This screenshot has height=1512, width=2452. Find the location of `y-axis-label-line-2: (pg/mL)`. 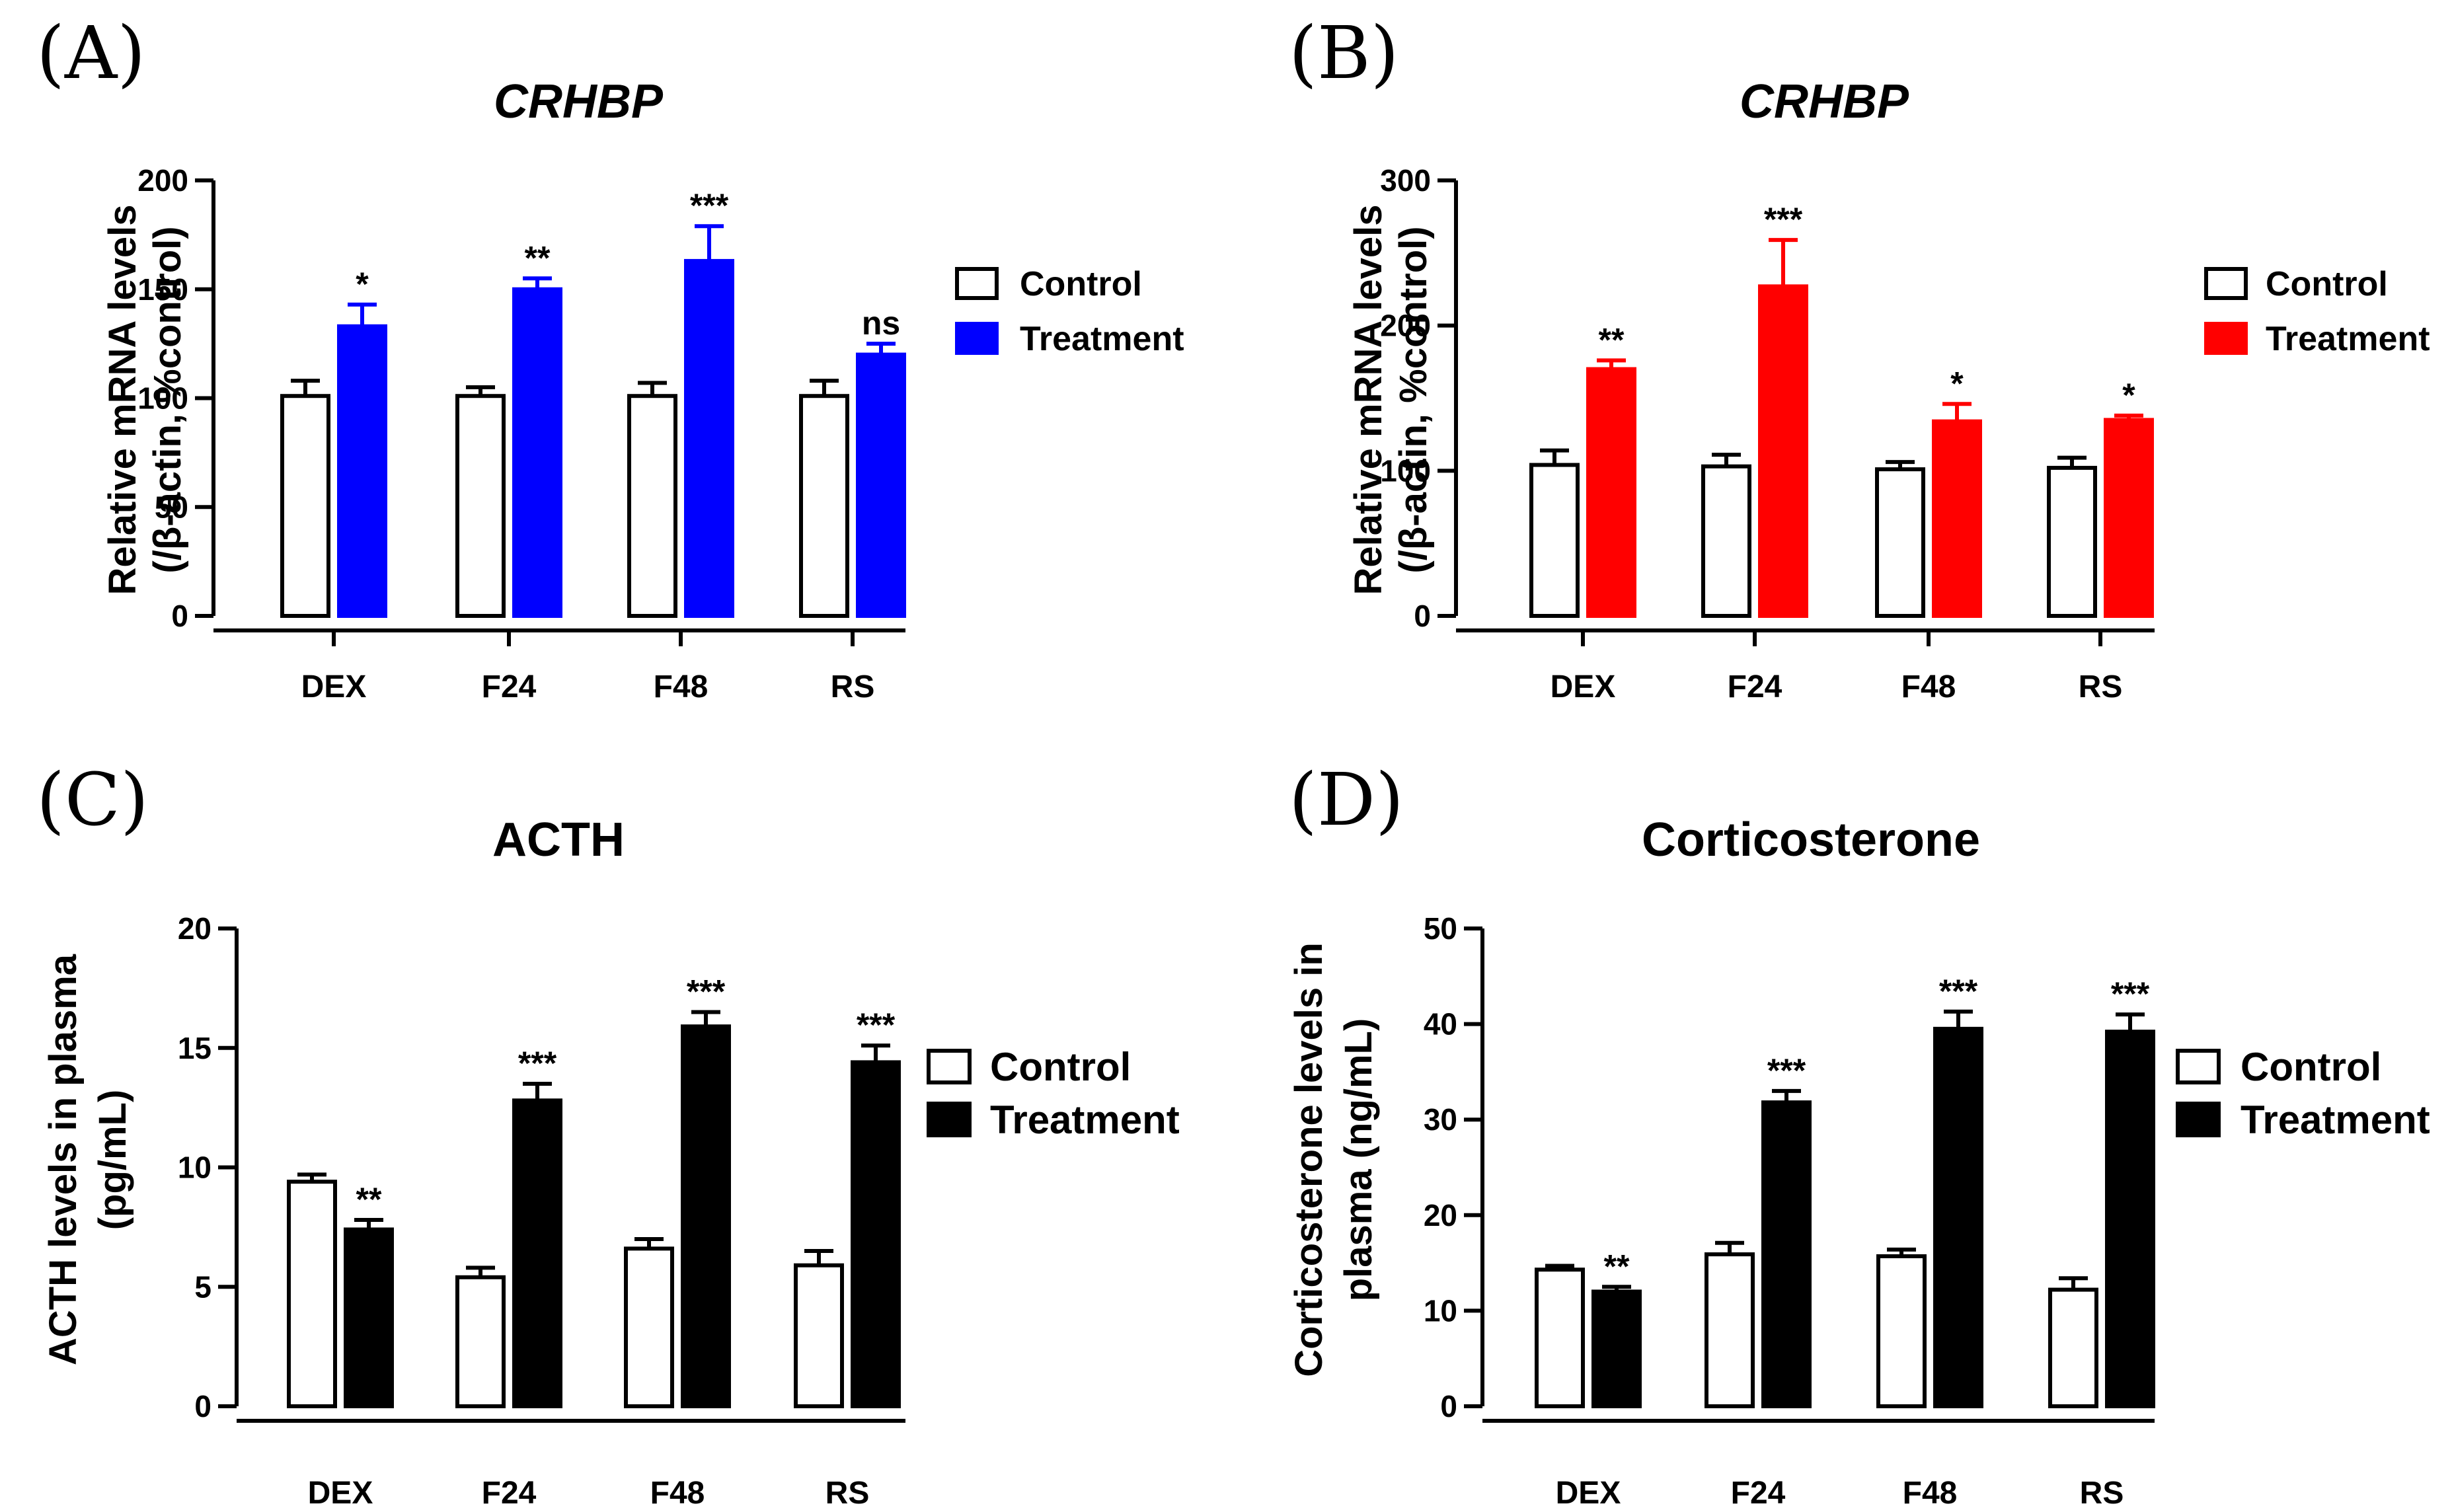

y-axis-label-line-2: (pg/mL) is located at coordinates (112, 1160).